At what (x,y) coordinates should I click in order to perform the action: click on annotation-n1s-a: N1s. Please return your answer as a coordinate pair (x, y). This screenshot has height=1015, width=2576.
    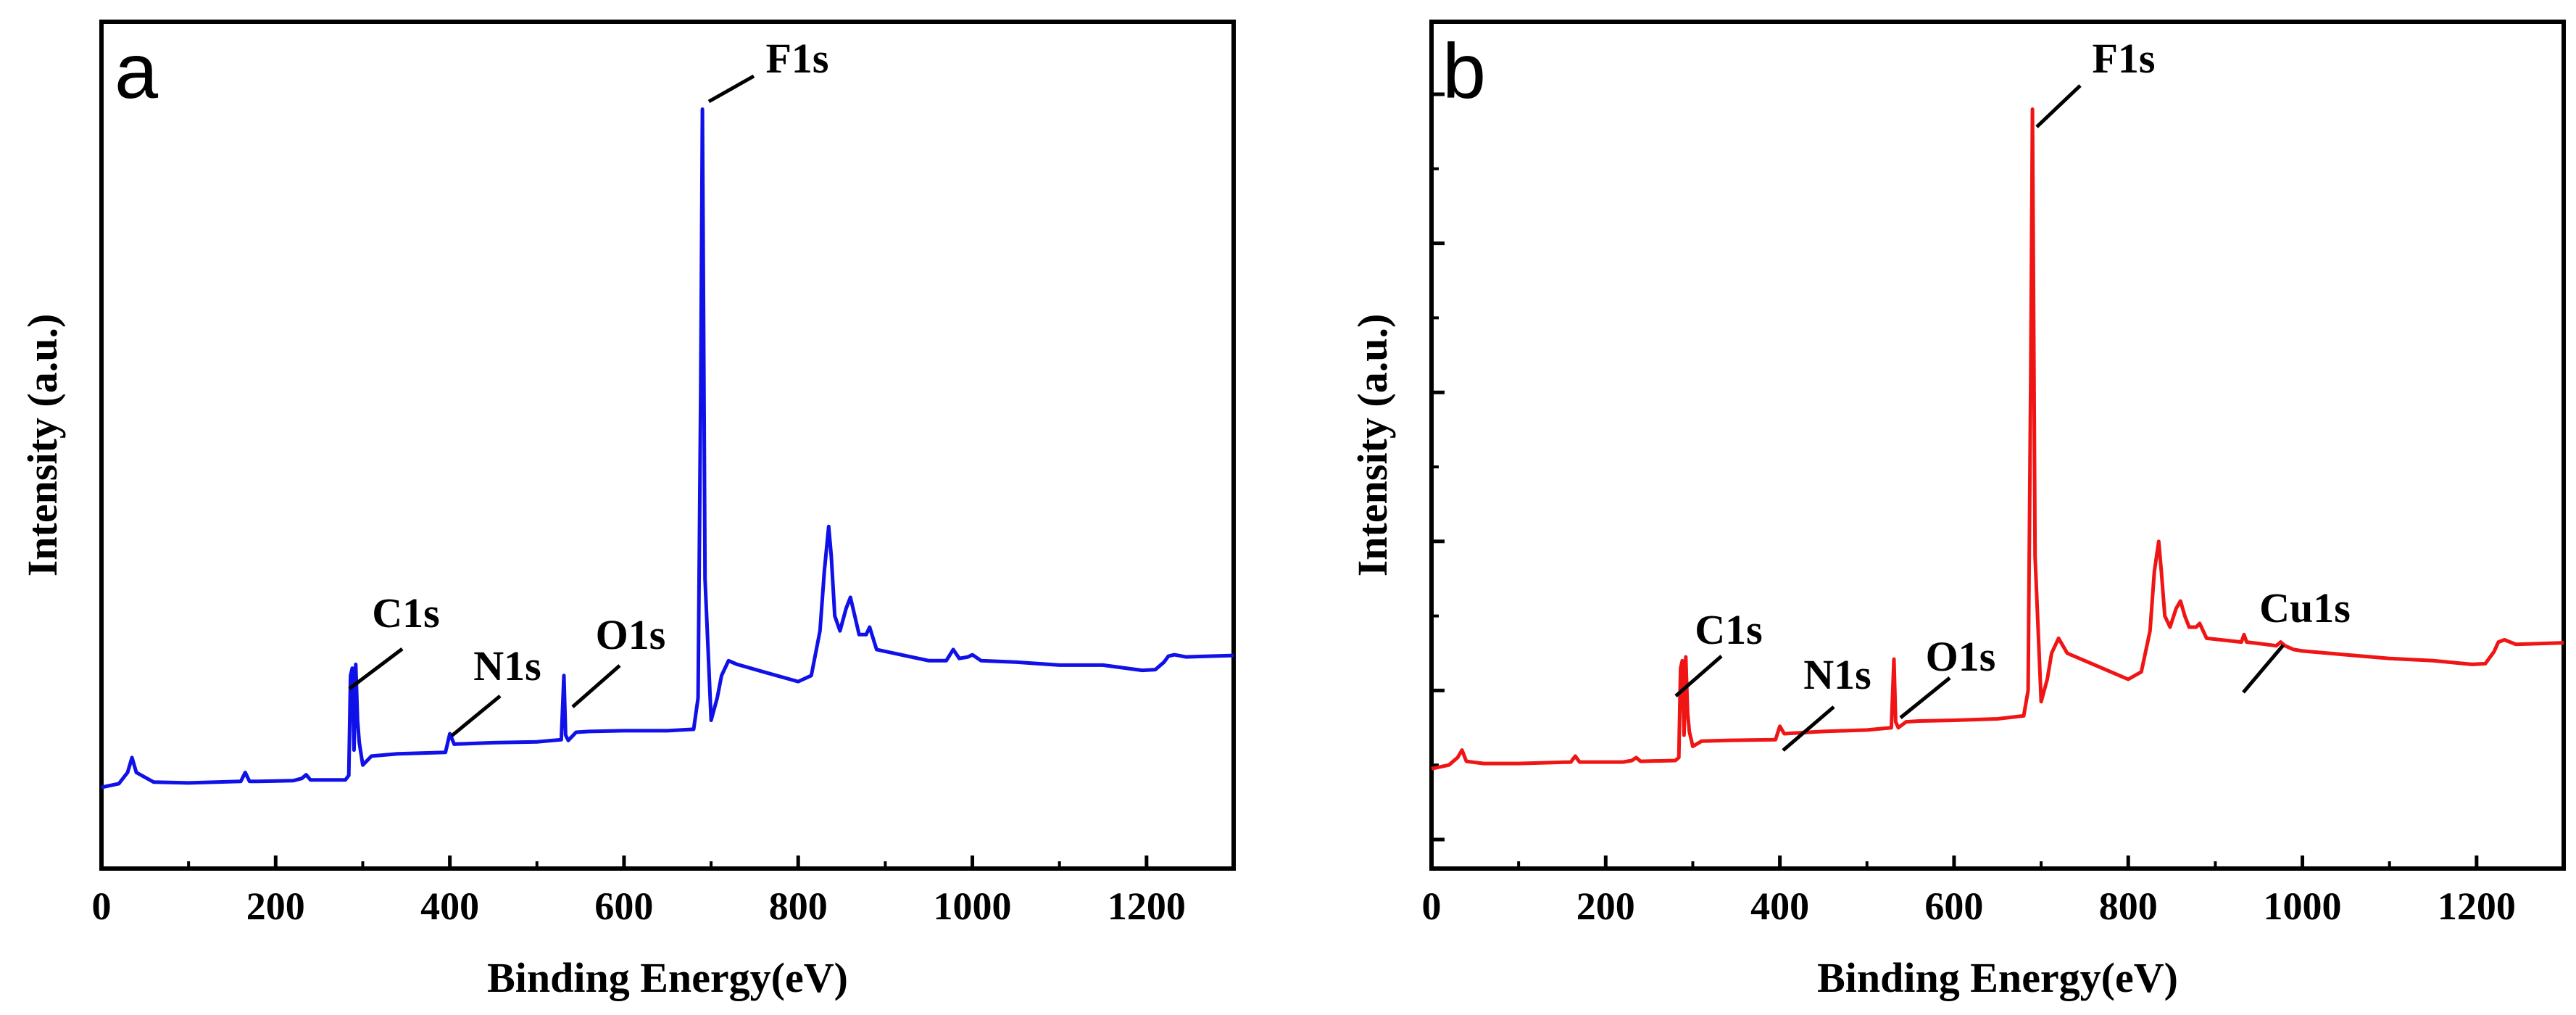
    Looking at the image, I should click on (507, 665).